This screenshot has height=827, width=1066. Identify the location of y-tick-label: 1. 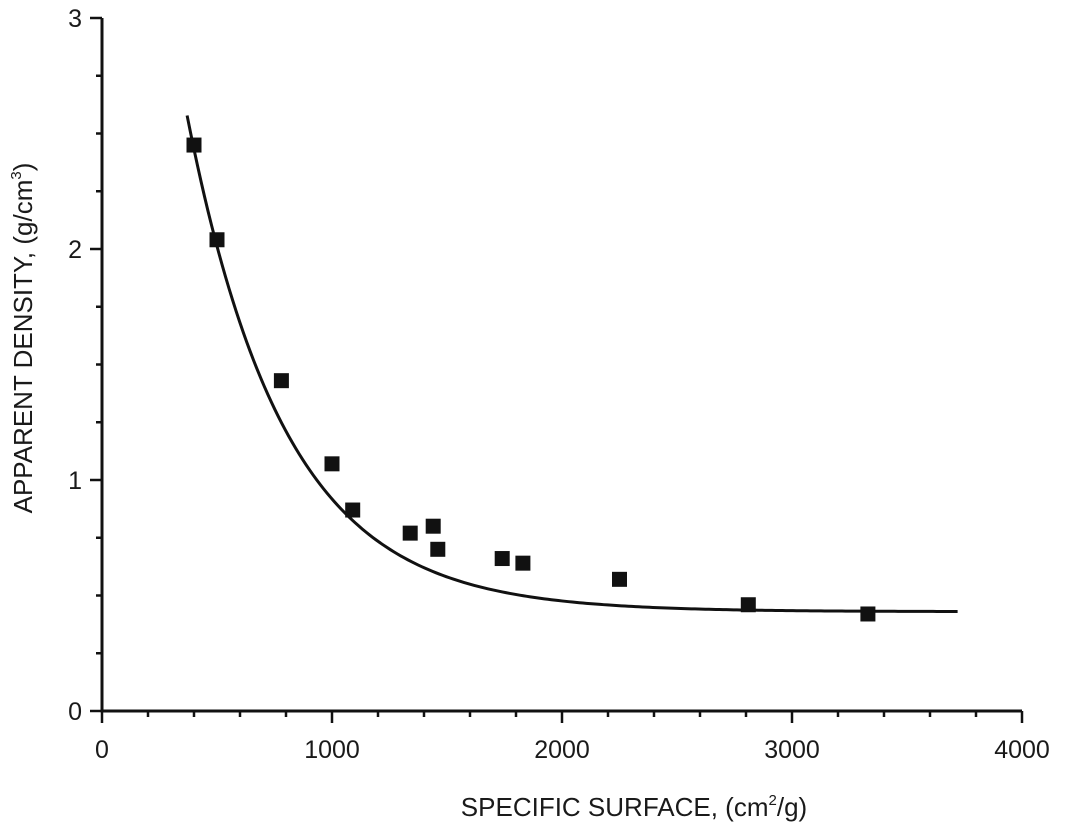
(75, 481).